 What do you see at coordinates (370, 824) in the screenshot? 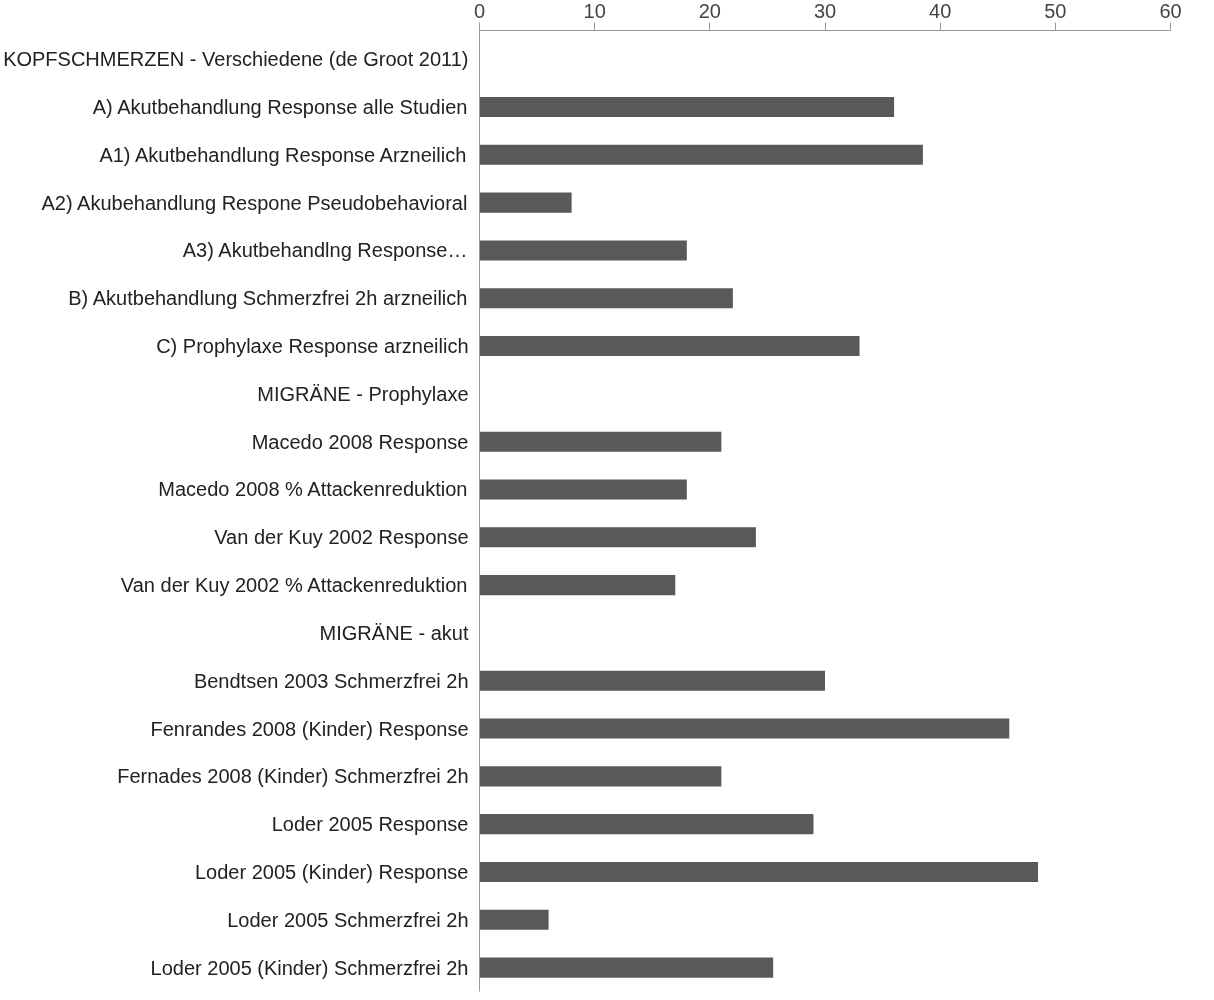
I see `y-tick-label: Loder 2005 Response` at bounding box center [370, 824].